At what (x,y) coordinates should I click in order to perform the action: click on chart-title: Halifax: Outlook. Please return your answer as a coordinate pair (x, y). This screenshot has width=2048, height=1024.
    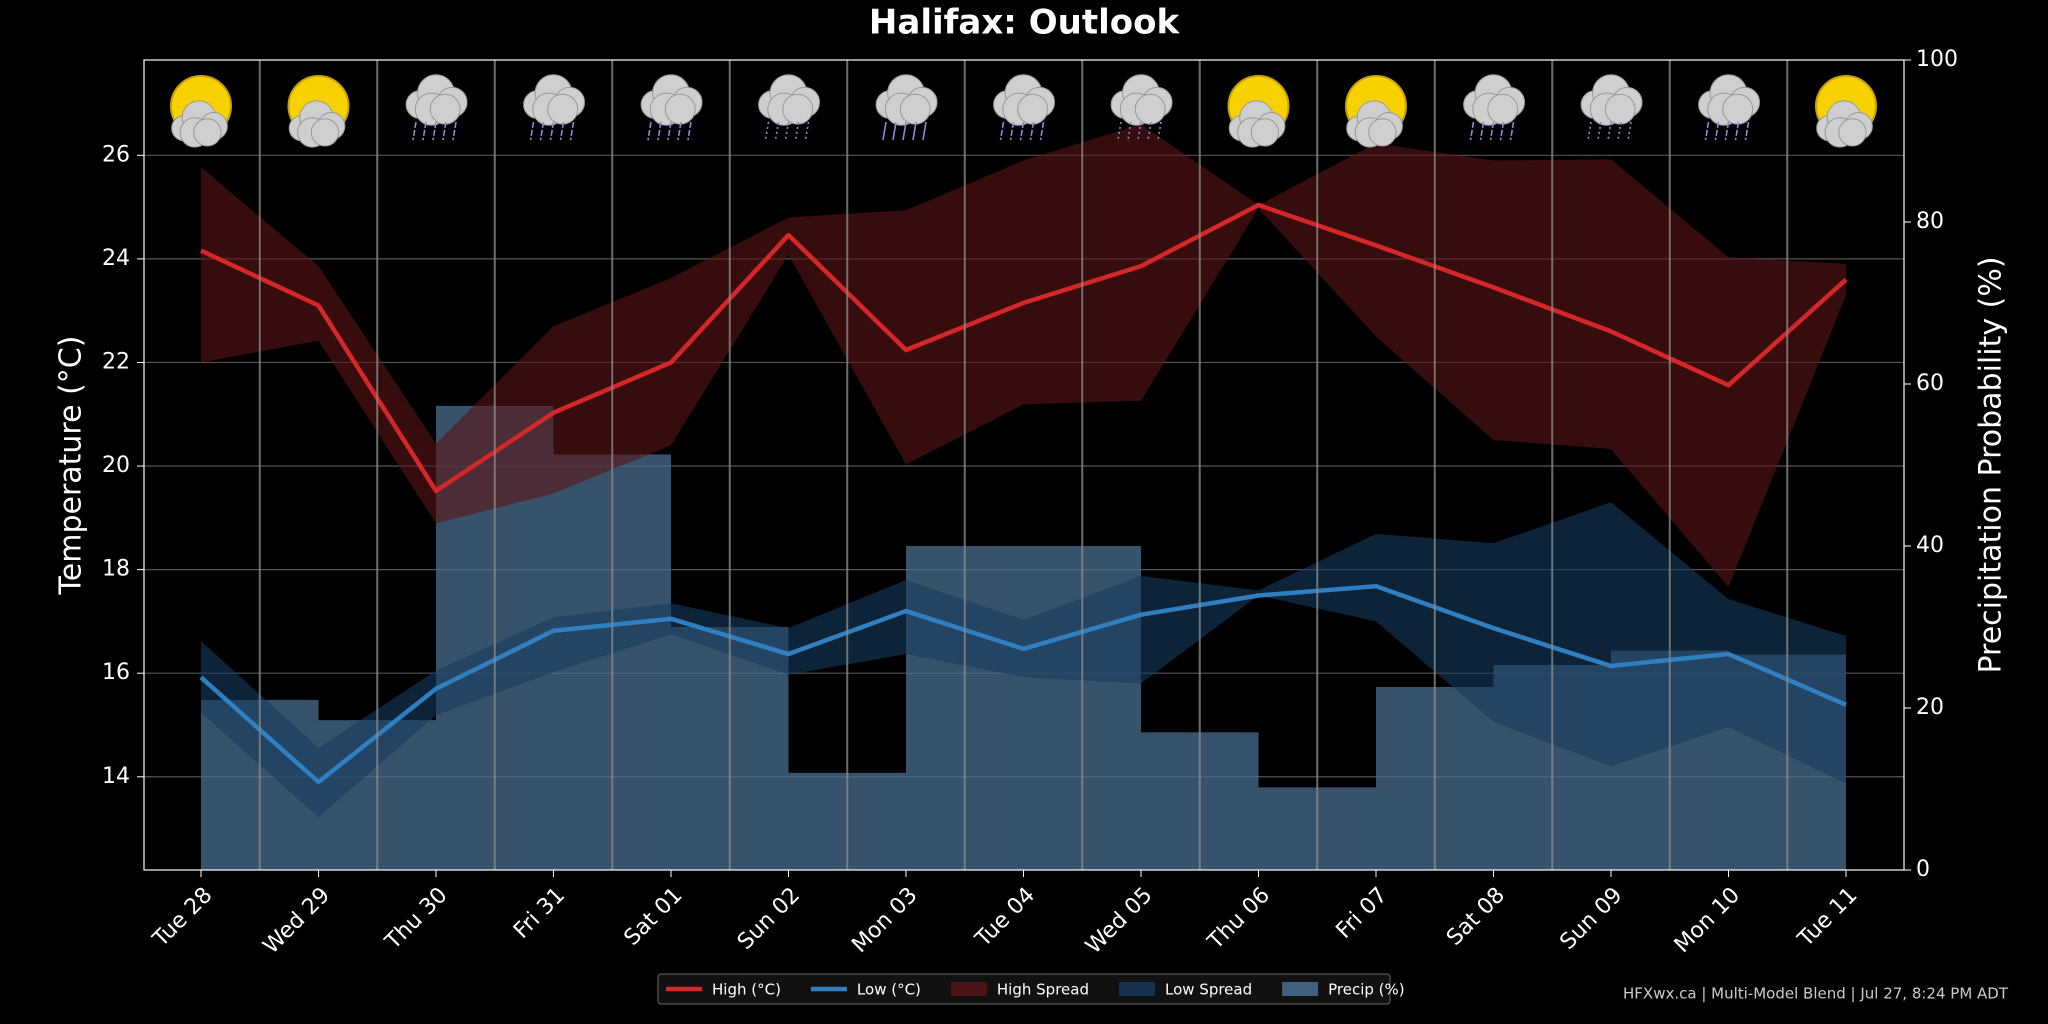
    Looking at the image, I should click on (1025, 23).